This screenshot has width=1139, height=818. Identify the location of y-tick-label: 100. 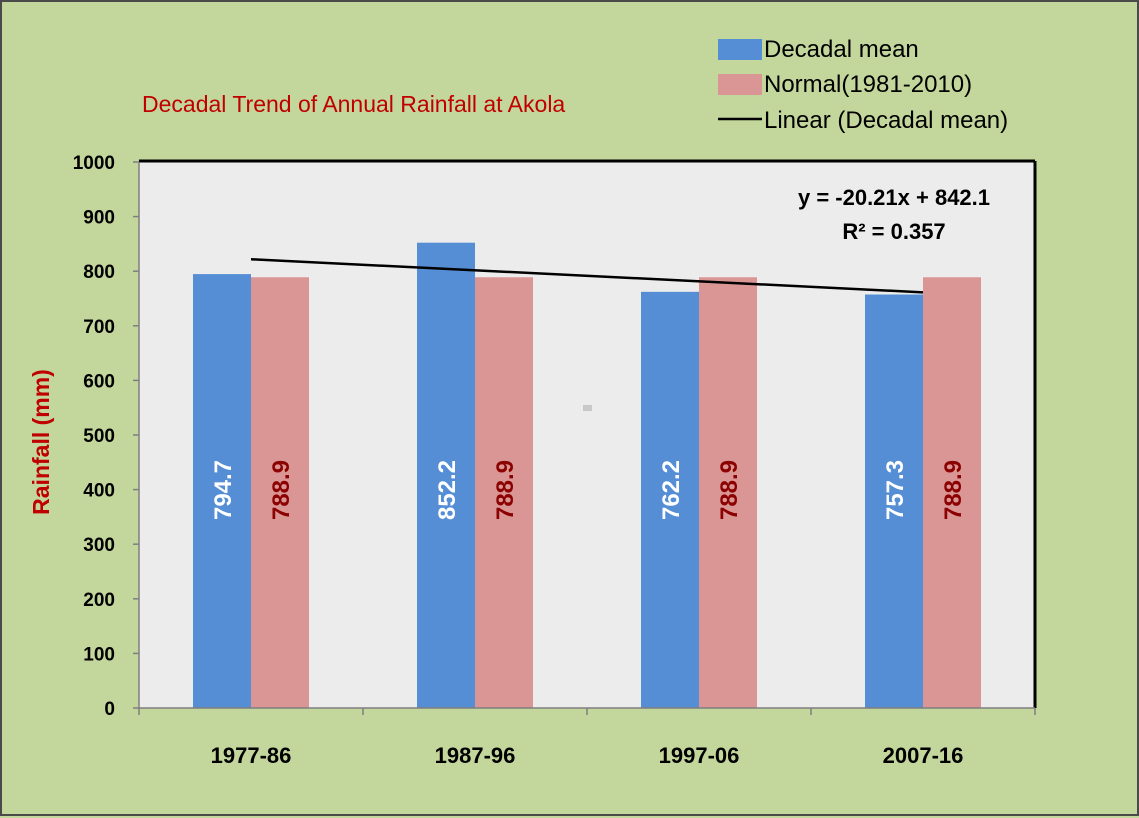
(99, 654).